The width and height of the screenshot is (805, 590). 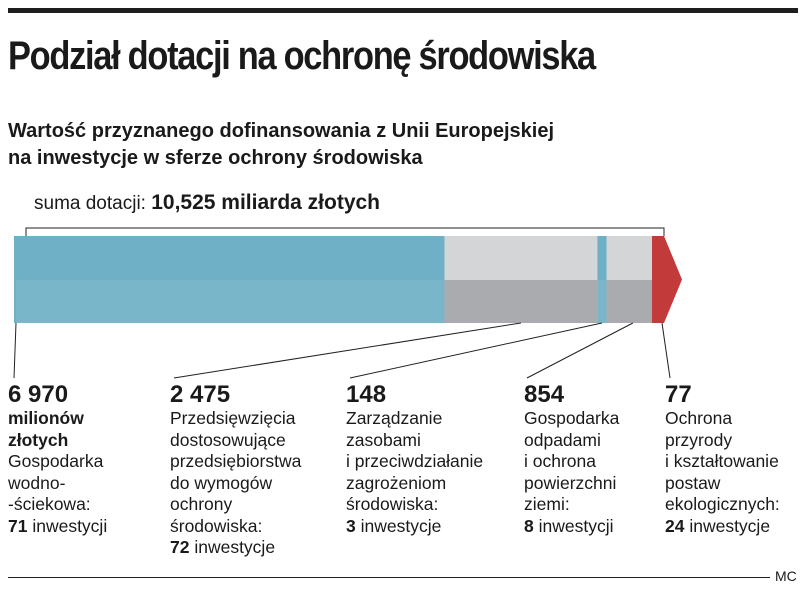 I want to click on total-sum-label: suma dotacji: 10,525 miliarda złotych, so click(x=207, y=203).